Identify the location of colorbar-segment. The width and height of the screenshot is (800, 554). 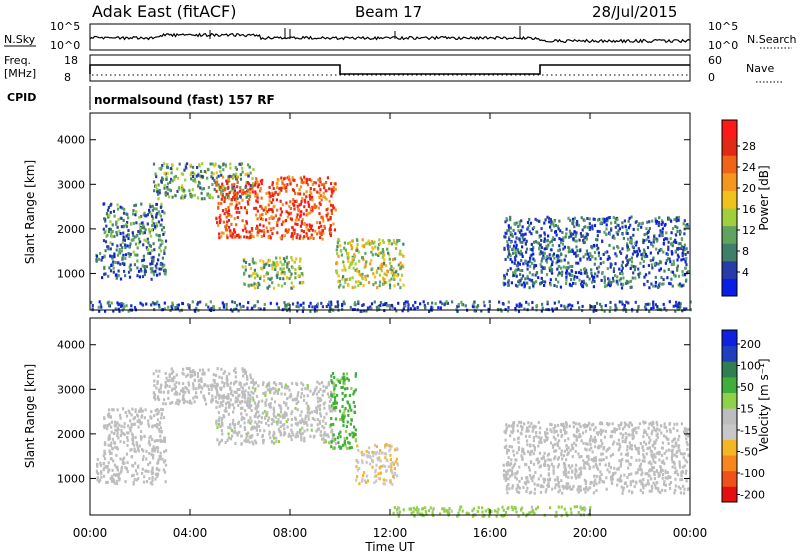
(729, 146).